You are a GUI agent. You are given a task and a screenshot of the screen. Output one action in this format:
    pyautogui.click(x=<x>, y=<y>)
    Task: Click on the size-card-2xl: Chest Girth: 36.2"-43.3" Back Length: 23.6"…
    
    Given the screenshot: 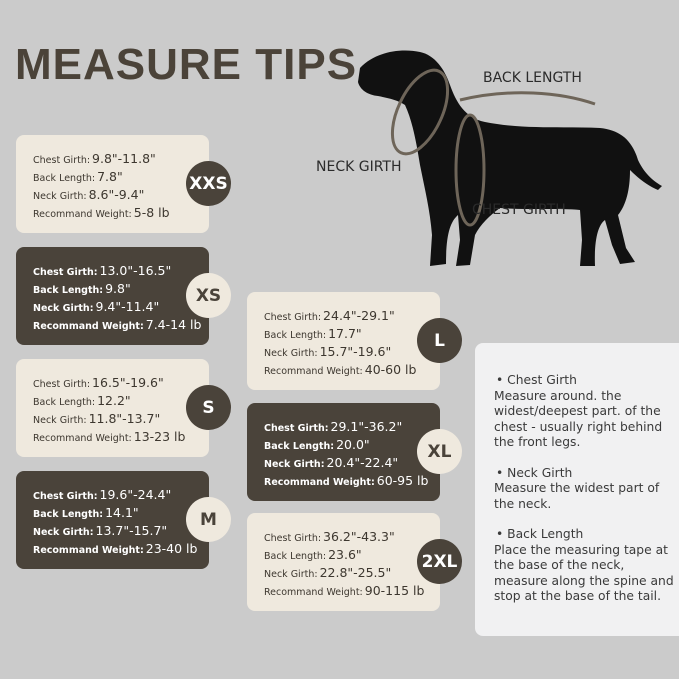 What is the action you would take?
    pyautogui.click(x=343, y=562)
    